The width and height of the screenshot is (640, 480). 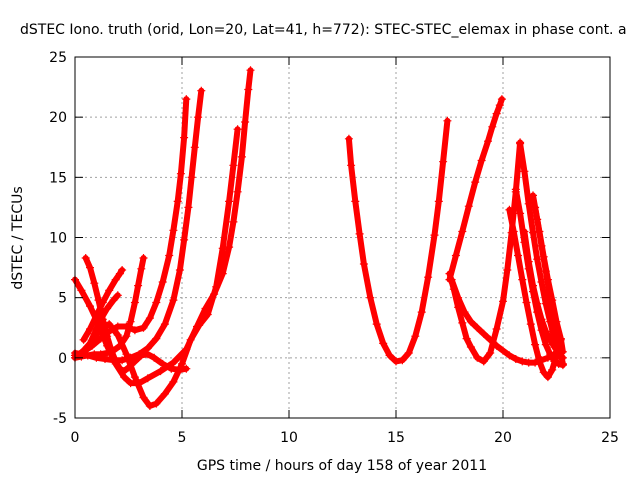 What do you see at coordinates (75, 438) in the screenshot?
I see `x-tick-label: 0` at bounding box center [75, 438].